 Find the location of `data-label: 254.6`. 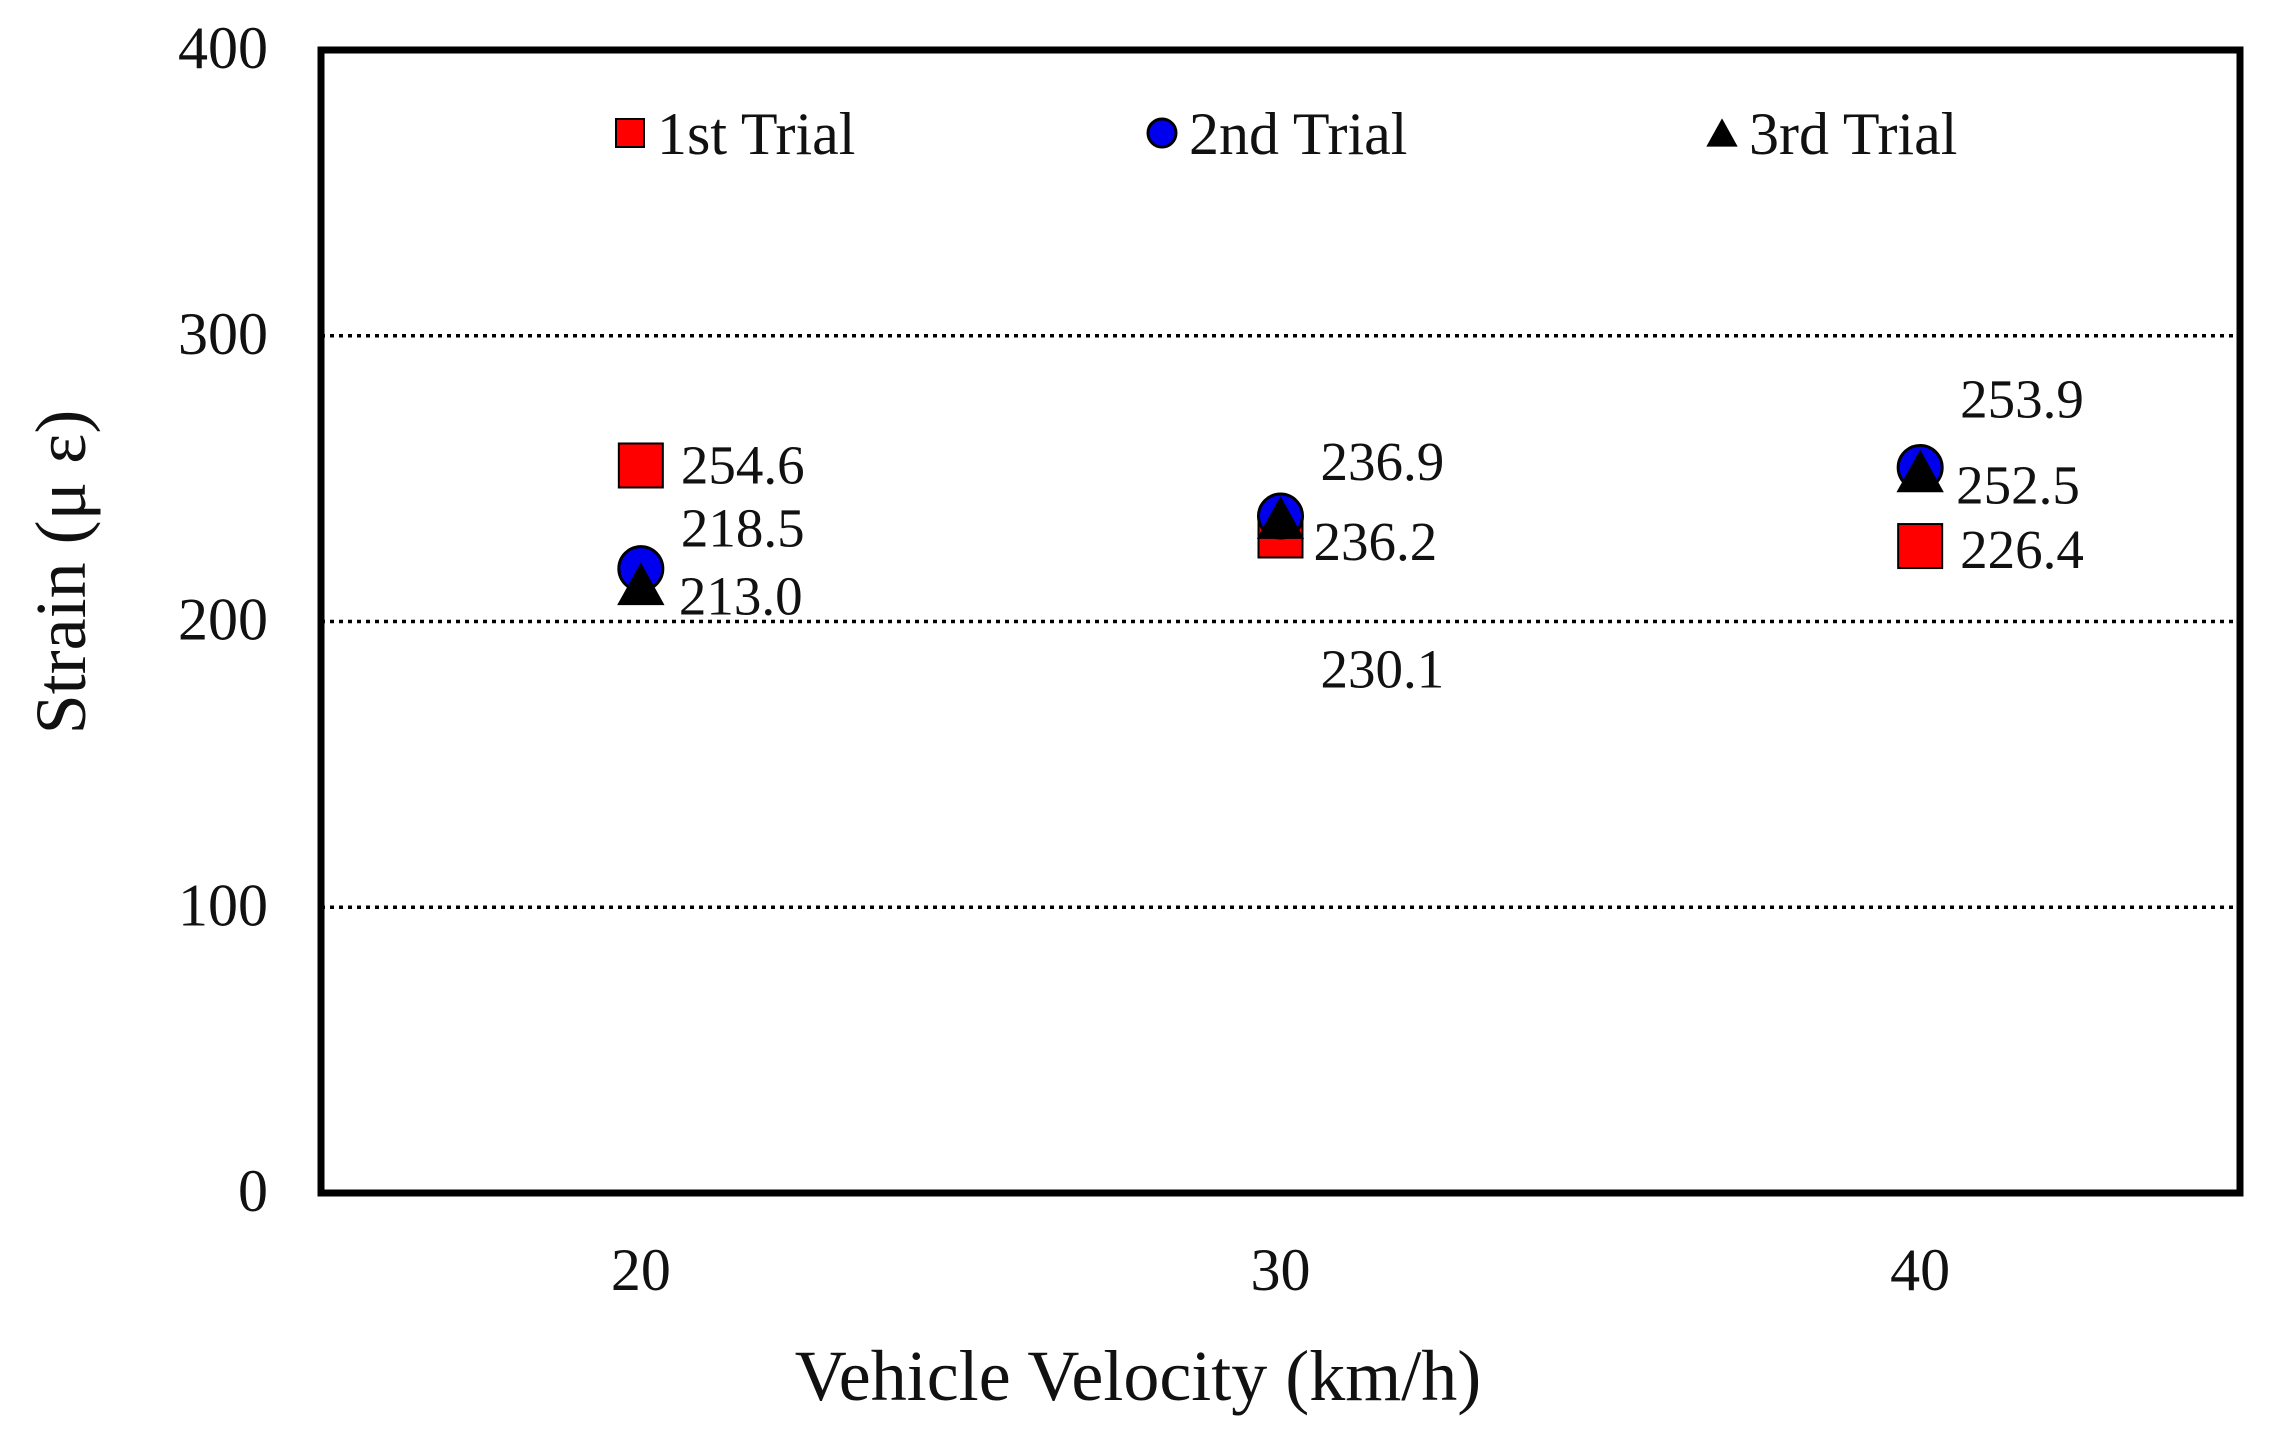

data-label: 254.6 is located at coordinates (743, 464).